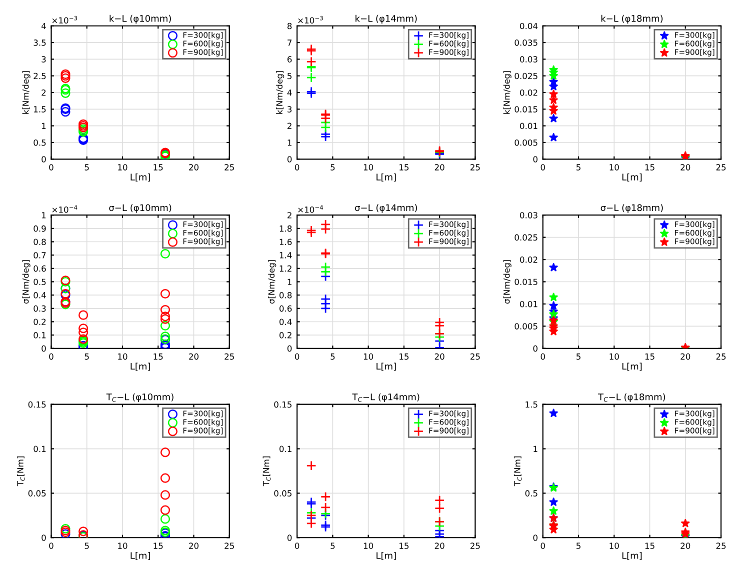 The image size is (732, 575). What do you see at coordinates (140, 397) in the screenshot?
I see `chart-title: T$_{C}$−L (φ10mm)` at bounding box center [140, 397].